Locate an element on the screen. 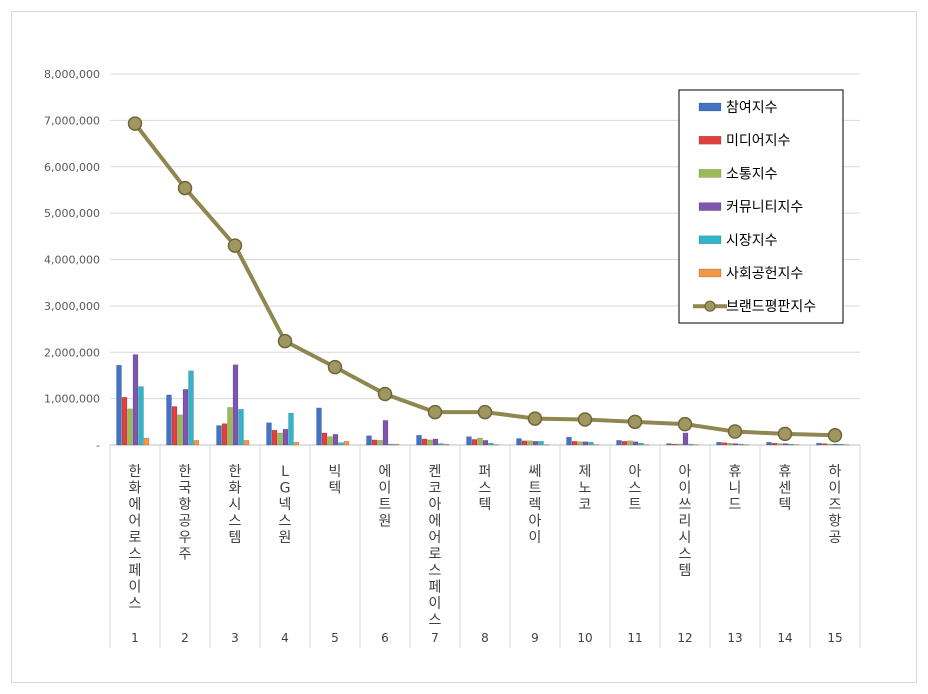 This screenshot has height=694, width=928. bar-참여지수-제노코 is located at coordinates (569, 441).